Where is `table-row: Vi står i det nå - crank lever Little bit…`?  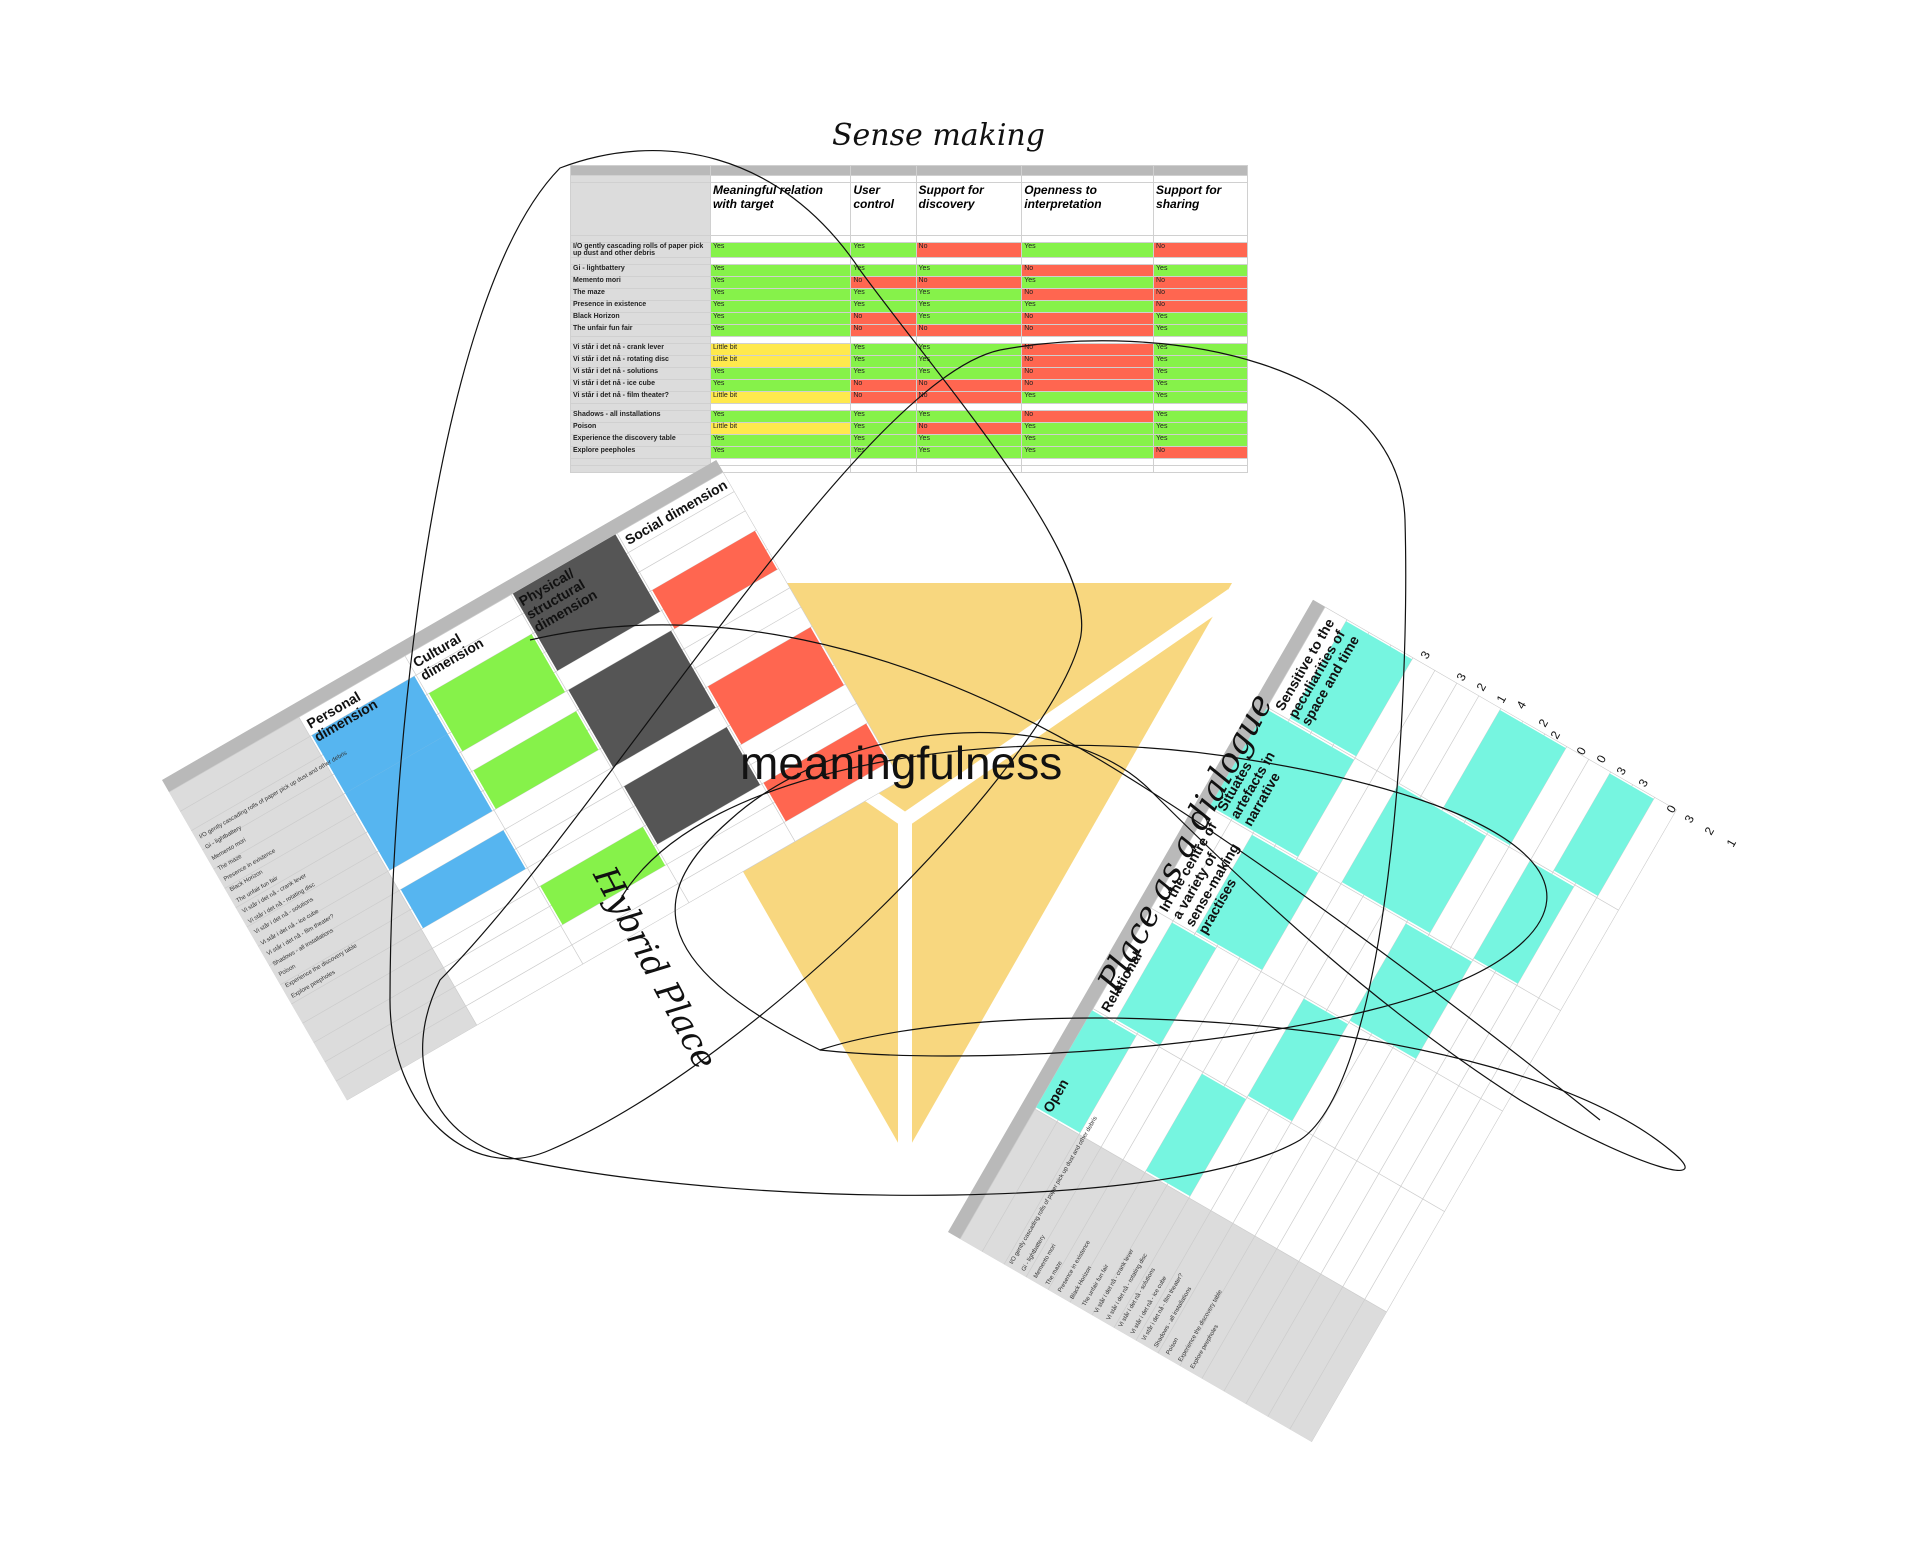
table-row: Vi står i det nå - crank lever Little bit… is located at coordinates (909, 349).